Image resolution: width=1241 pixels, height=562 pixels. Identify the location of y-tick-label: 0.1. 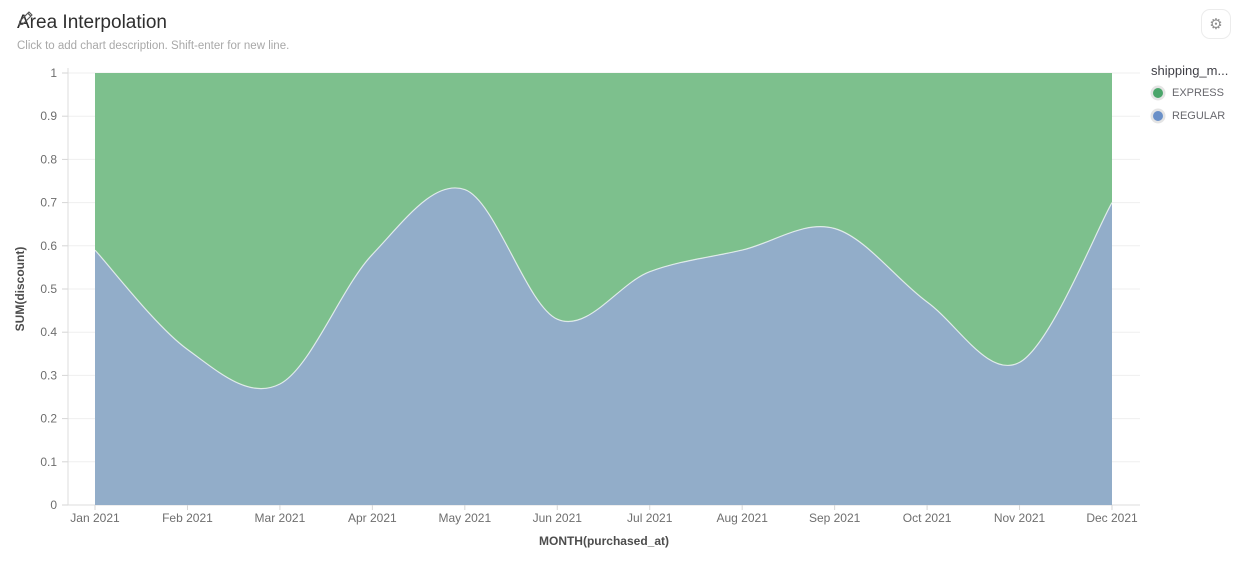
(48, 462).